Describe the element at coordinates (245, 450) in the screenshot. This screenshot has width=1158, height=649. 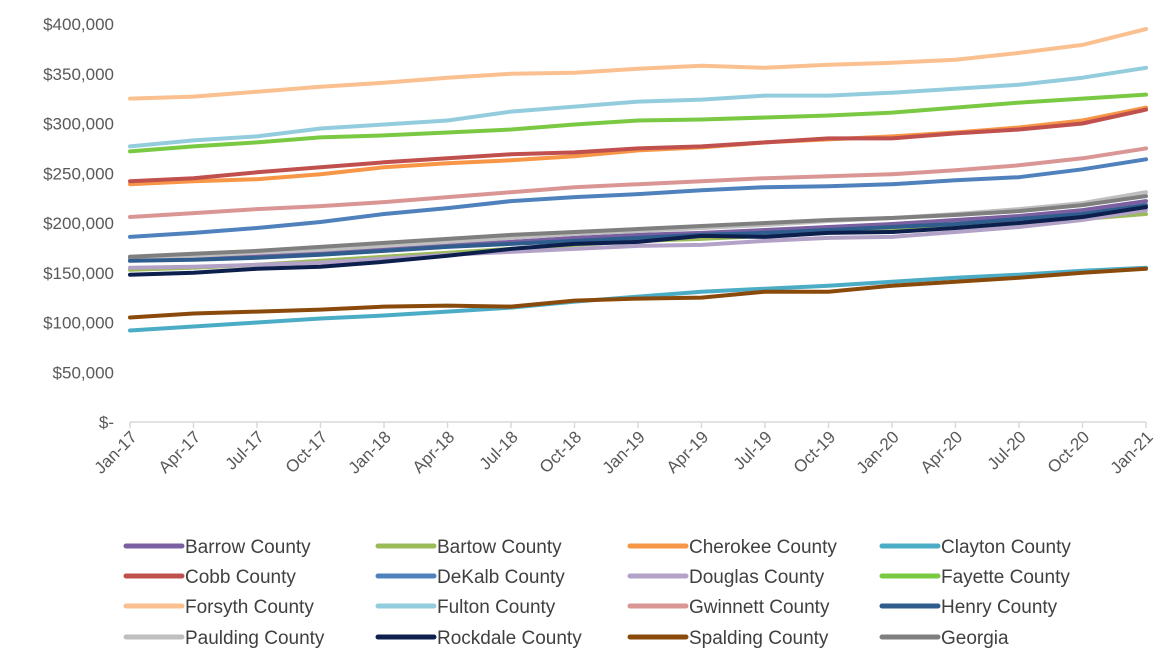
I see `x-tick-label: Jul-17` at that location.